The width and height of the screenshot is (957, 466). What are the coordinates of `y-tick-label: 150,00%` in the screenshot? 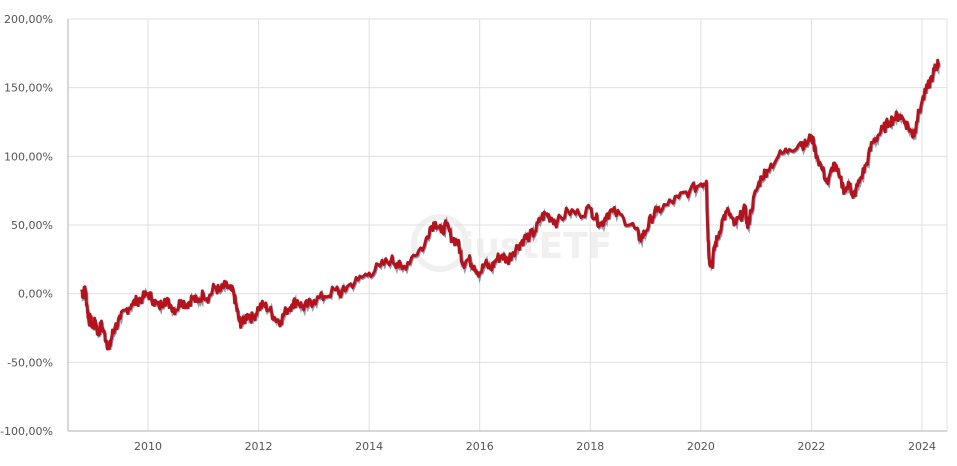 It's located at (28, 88).